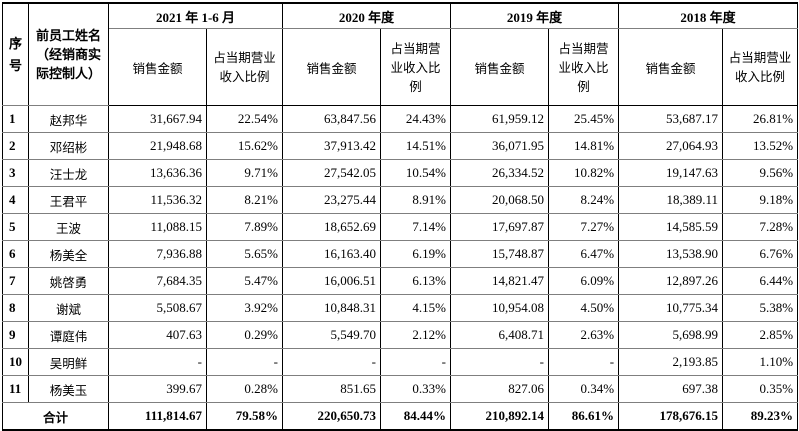  I want to click on cell-ratio-2021h1: 9.71%, so click(244, 173).